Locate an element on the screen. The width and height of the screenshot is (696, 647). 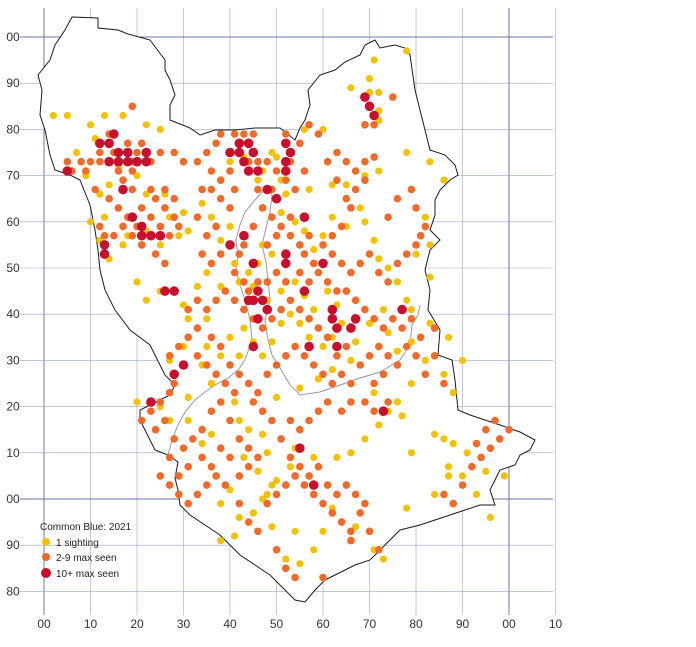
legend-swatch-1-sighting is located at coordinates (46, 542).